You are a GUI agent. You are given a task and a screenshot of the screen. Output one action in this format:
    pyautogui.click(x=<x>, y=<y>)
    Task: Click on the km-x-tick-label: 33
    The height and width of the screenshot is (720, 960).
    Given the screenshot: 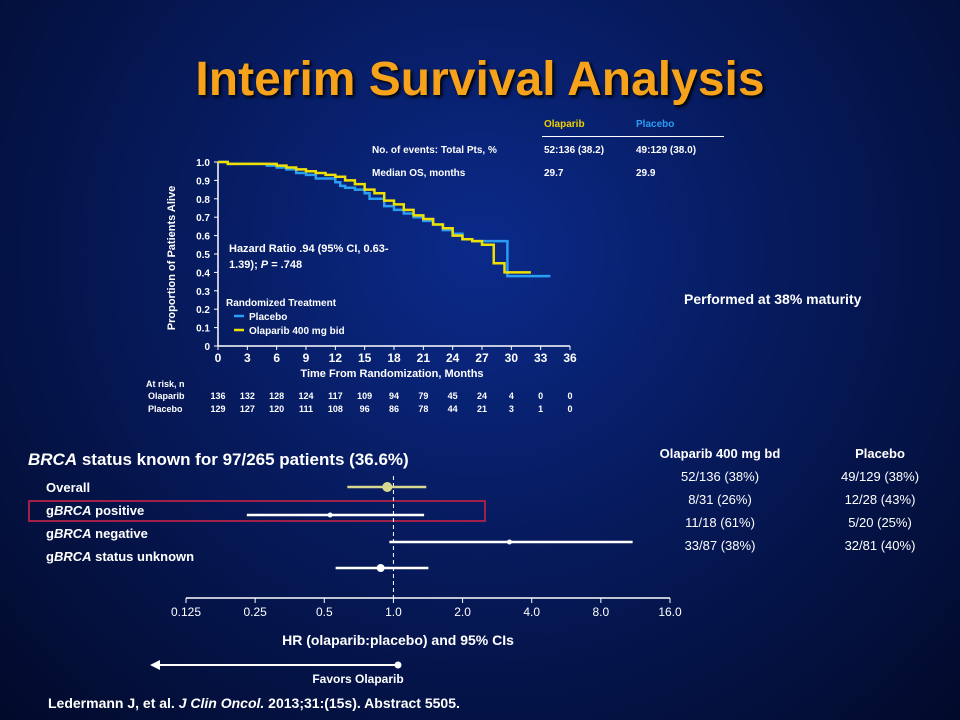 What is the action you would take?
    pyautogui.click(x=541, y=358)
    